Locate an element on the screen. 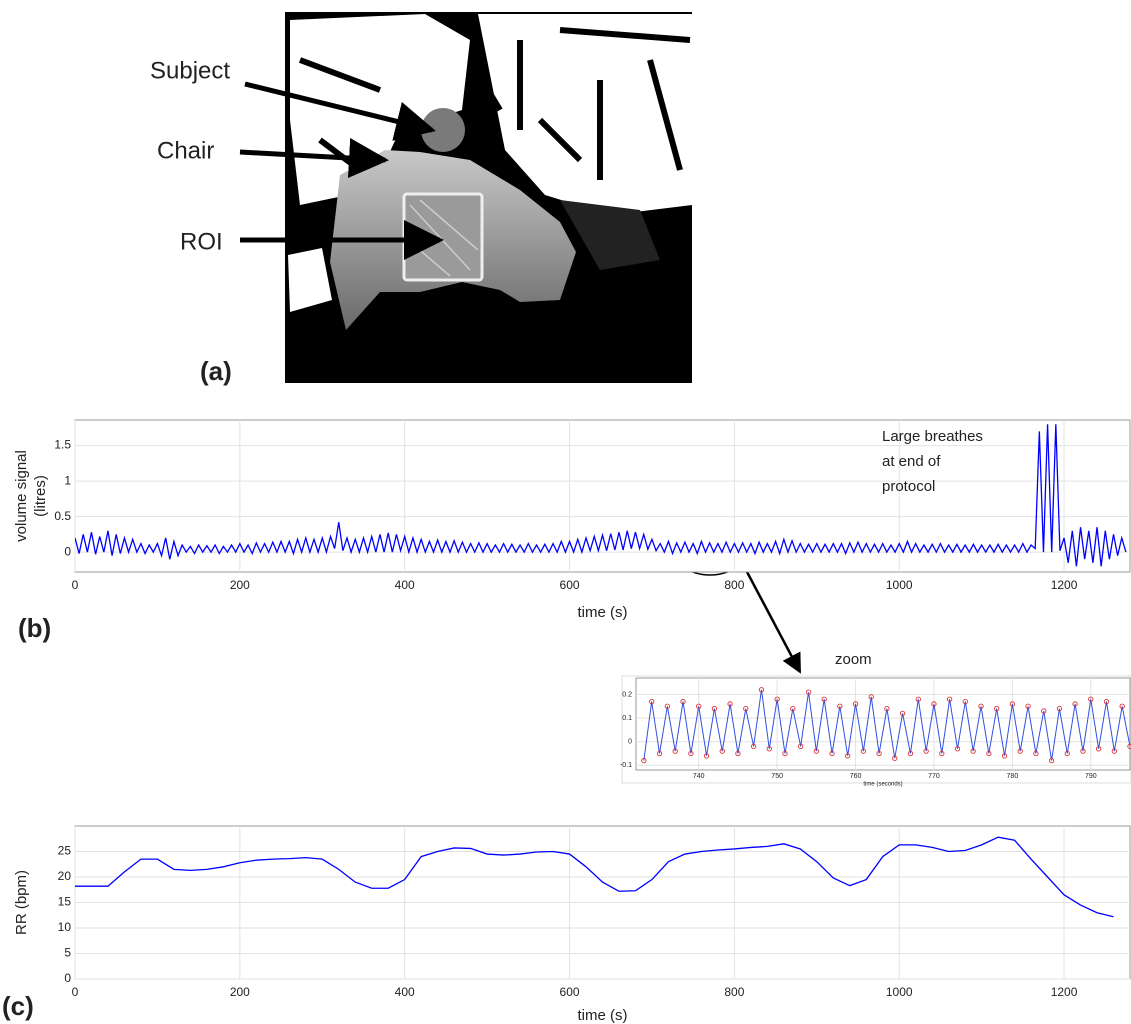  annotation: protocol is located at coordinates (908, 486).